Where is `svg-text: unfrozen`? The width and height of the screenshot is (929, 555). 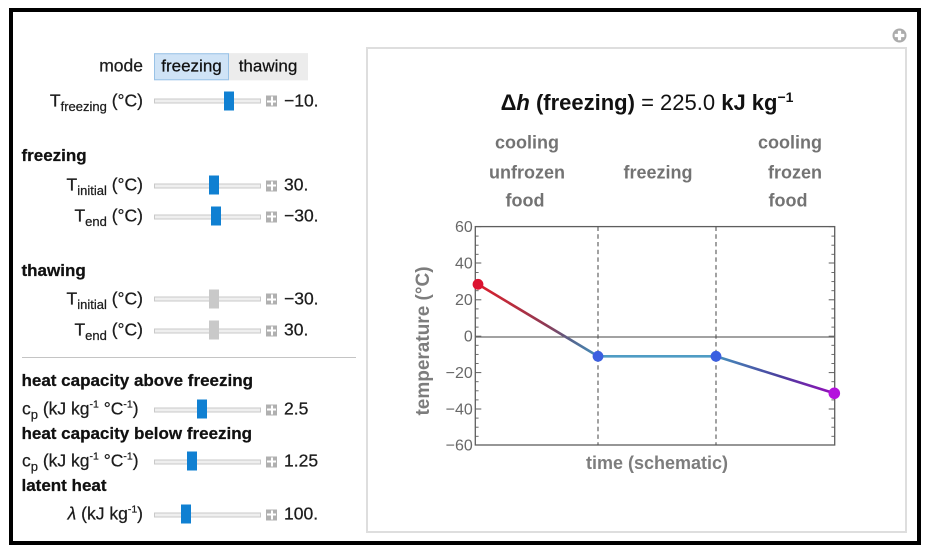 svg-text: unfrozen is located at coordinates (527, 173).